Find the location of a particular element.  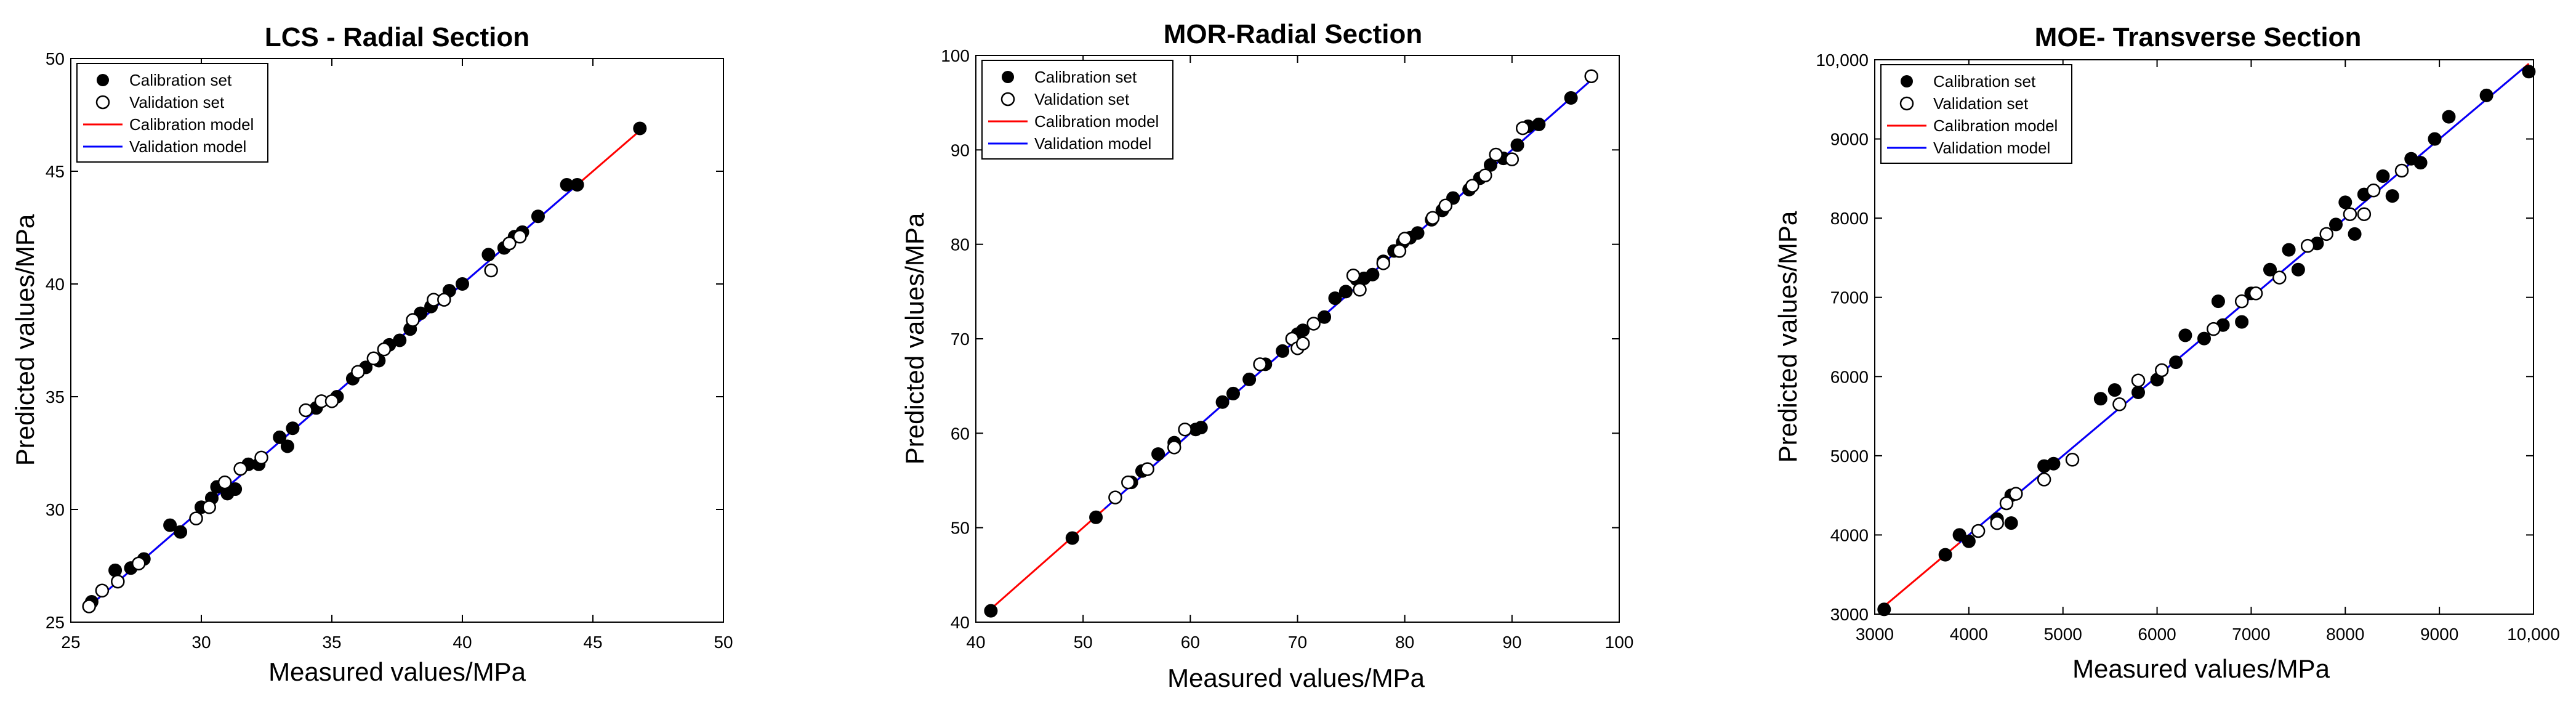

x-tick-label: 6000 is located at coordinates (2157, 634).